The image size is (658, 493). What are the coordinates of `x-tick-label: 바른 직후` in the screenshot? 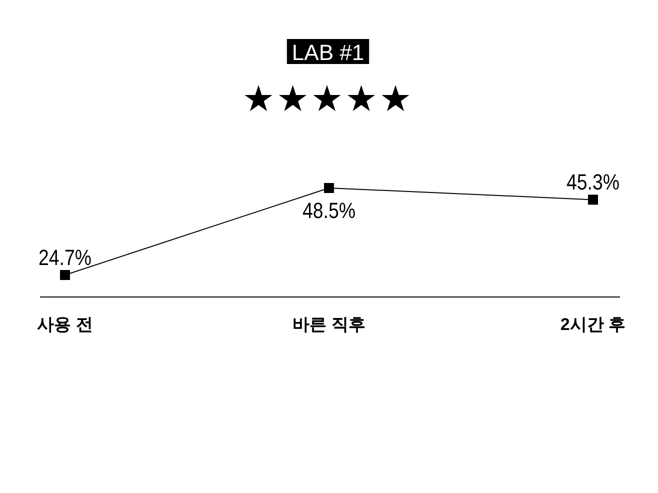 It's located at (329, 324).